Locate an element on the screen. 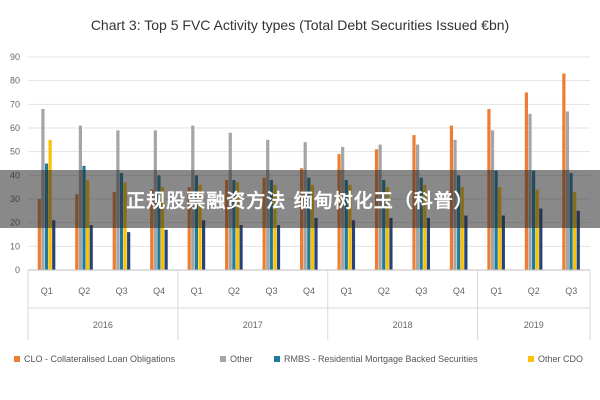 The image size is (600, 400). y-axis: 0102030405060708090 is located at coordinates (15, 163).